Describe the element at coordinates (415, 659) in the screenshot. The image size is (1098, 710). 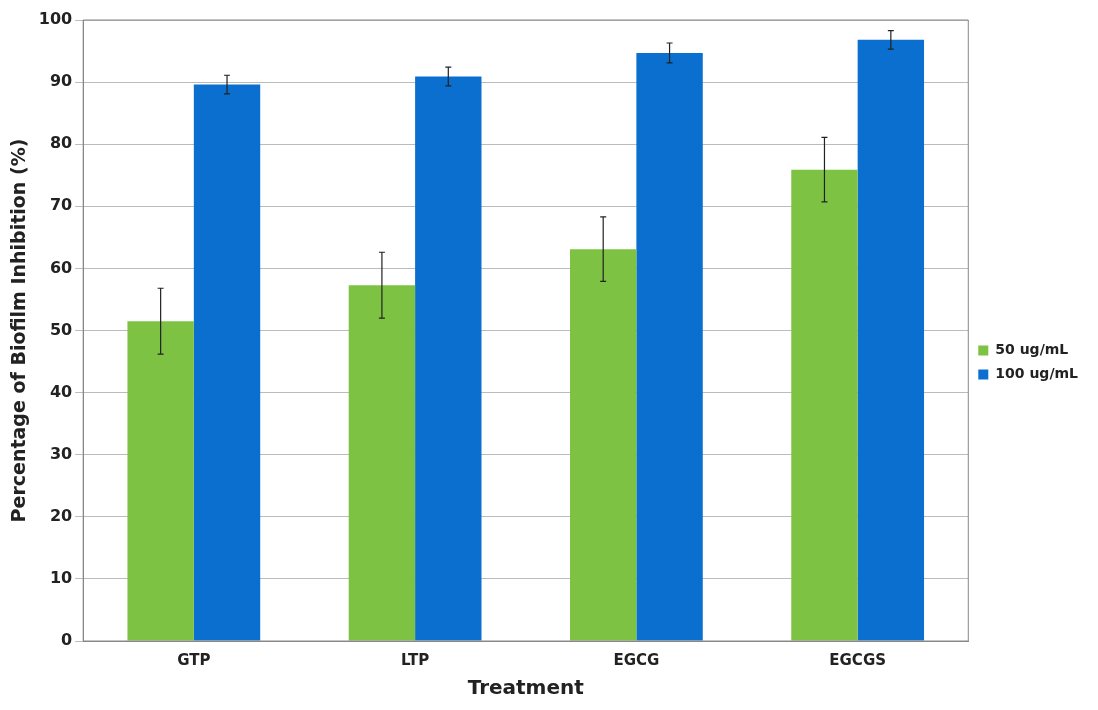
I see `x-tick-label: LTP` at that location.